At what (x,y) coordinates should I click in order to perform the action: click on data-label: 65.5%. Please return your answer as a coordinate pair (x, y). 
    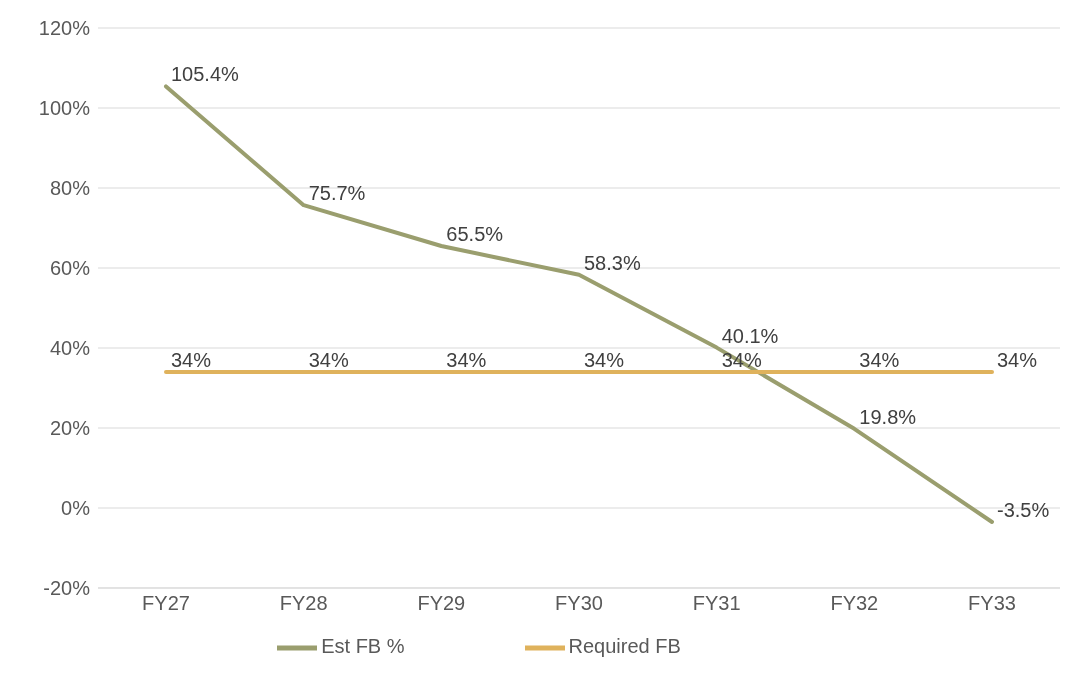
    Looking at the image, I should click on (475, 234).